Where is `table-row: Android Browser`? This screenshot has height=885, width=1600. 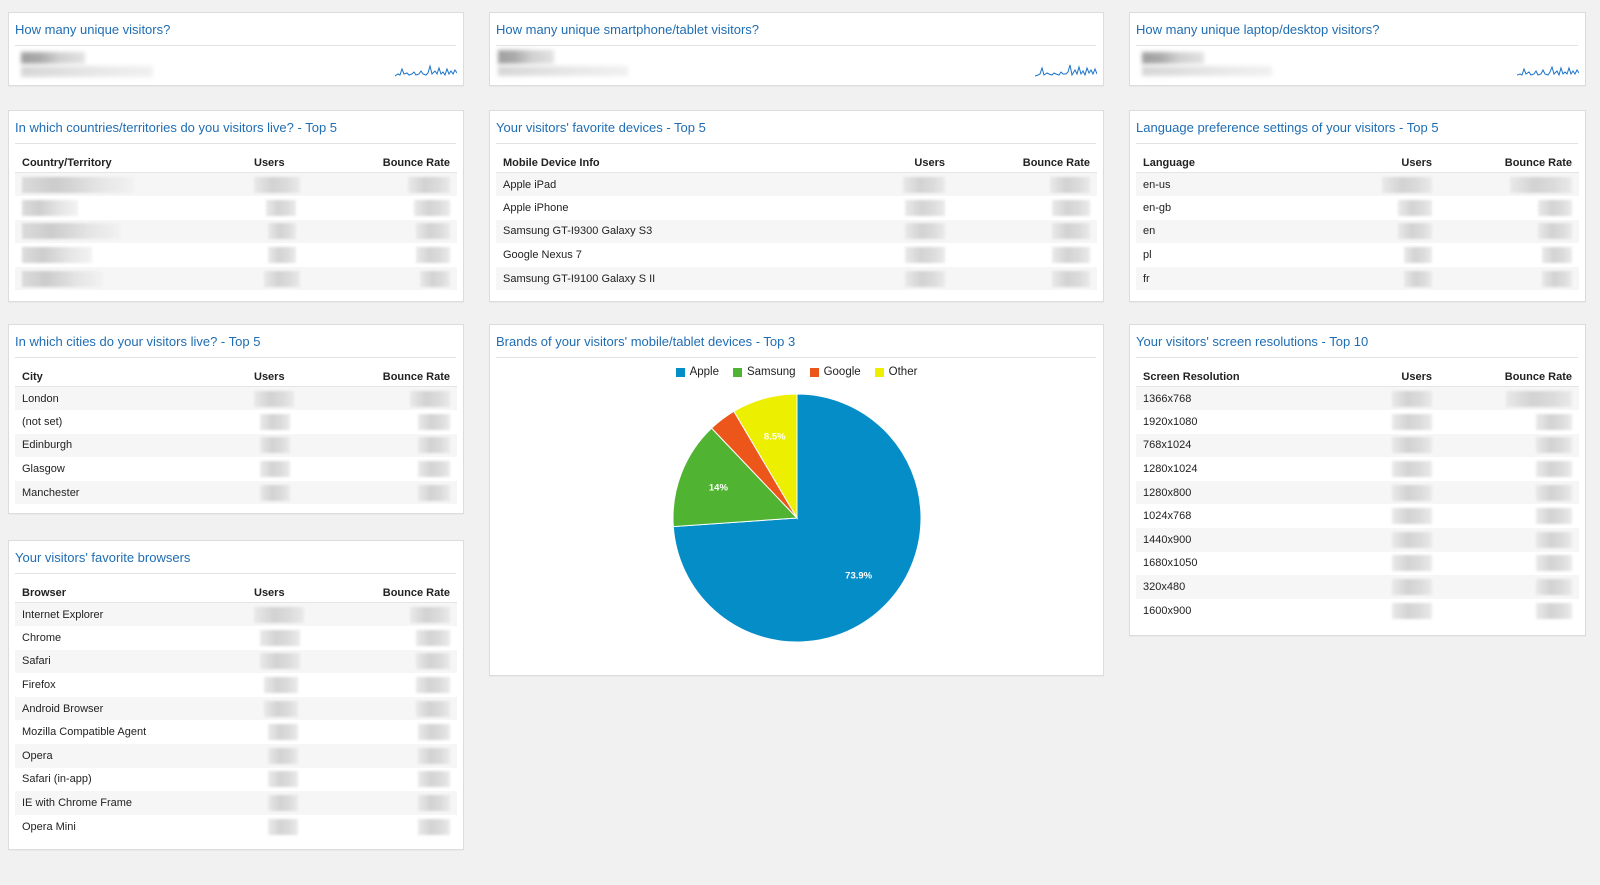 table-row: Android Browser is located at coordinates (236, 708).